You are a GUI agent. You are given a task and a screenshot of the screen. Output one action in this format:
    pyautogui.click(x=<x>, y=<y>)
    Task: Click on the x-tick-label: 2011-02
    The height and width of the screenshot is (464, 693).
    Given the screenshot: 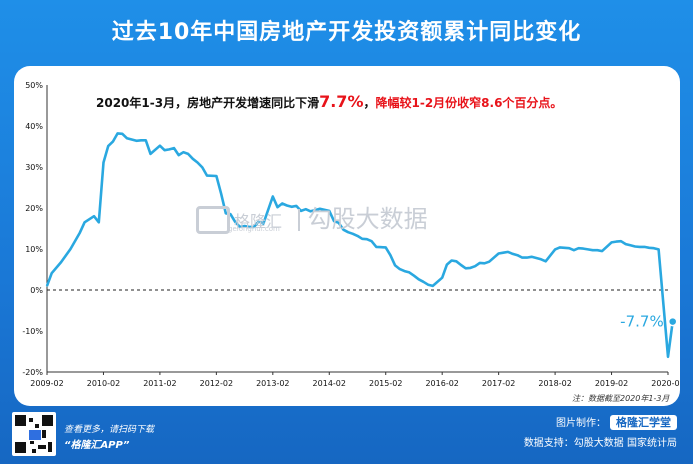 What is the action you would take?
    pyautogui.click(x=159, y=383)
    